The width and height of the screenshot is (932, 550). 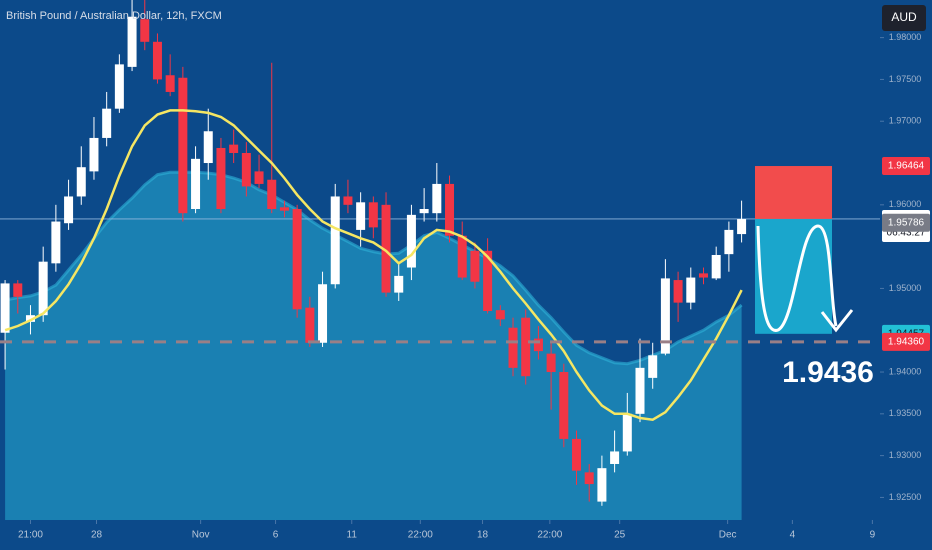 I want to click on price-badge-label: 1.96464, so click(x=906, y=166).